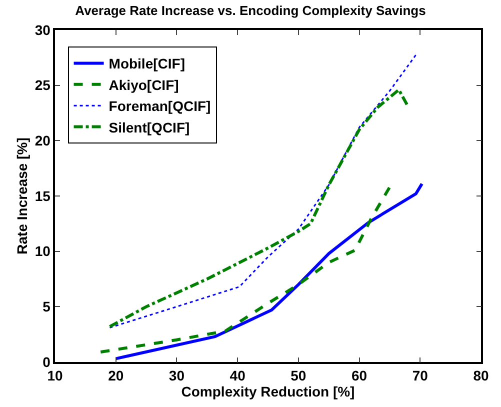  Describe the element at coordinates (481, 376) in the screenshot. I see `x-tick-label: 80` at that location.